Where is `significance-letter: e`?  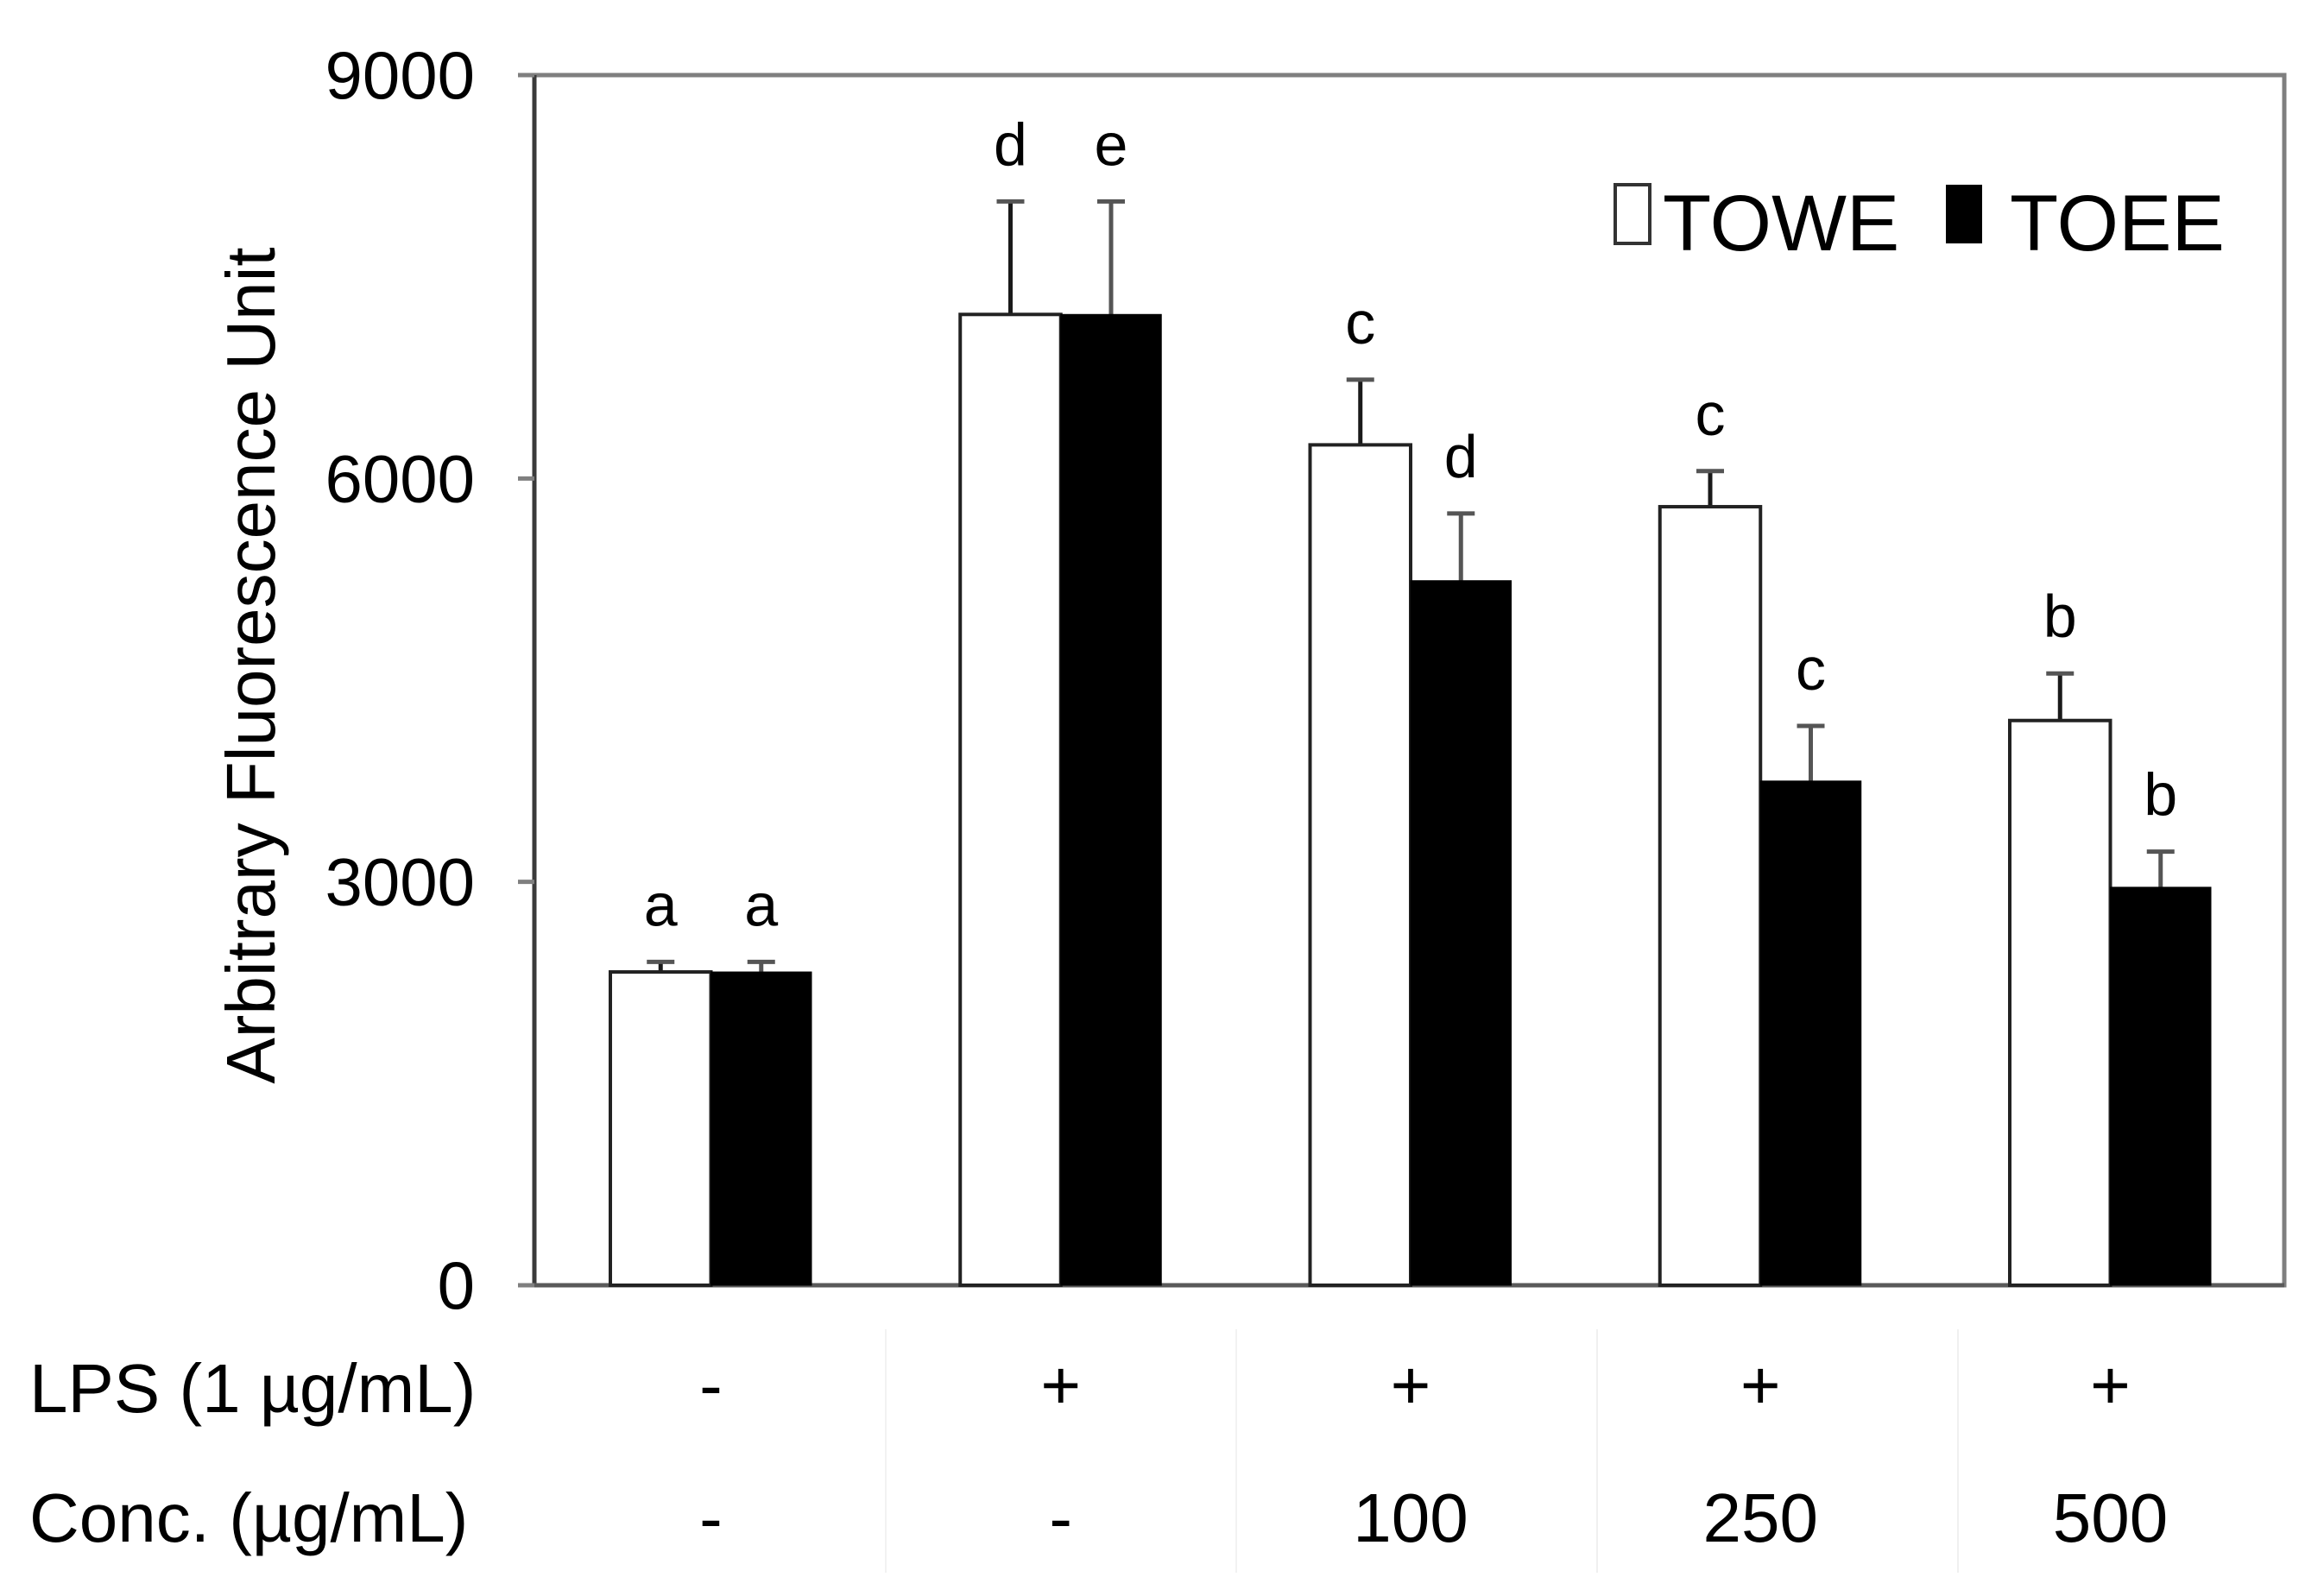 significance-letter: e is located at coordinates (1111, 144).